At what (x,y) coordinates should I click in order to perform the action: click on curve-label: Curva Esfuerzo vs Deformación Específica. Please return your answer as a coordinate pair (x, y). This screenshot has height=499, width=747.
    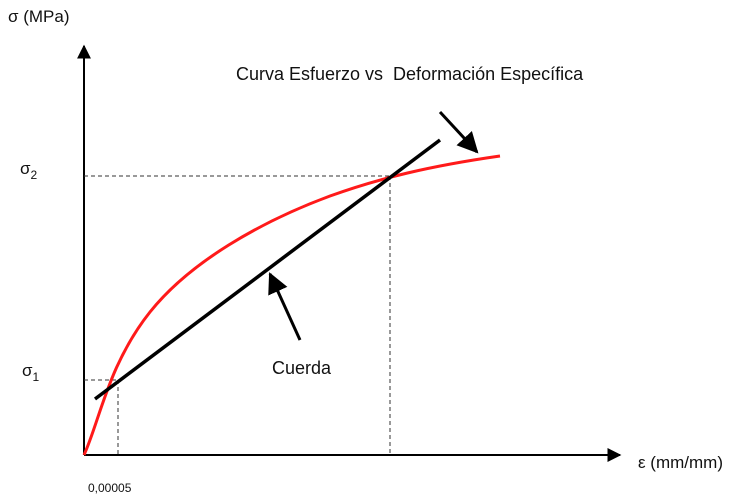
    Looking at the image, I should click on (410, 74).